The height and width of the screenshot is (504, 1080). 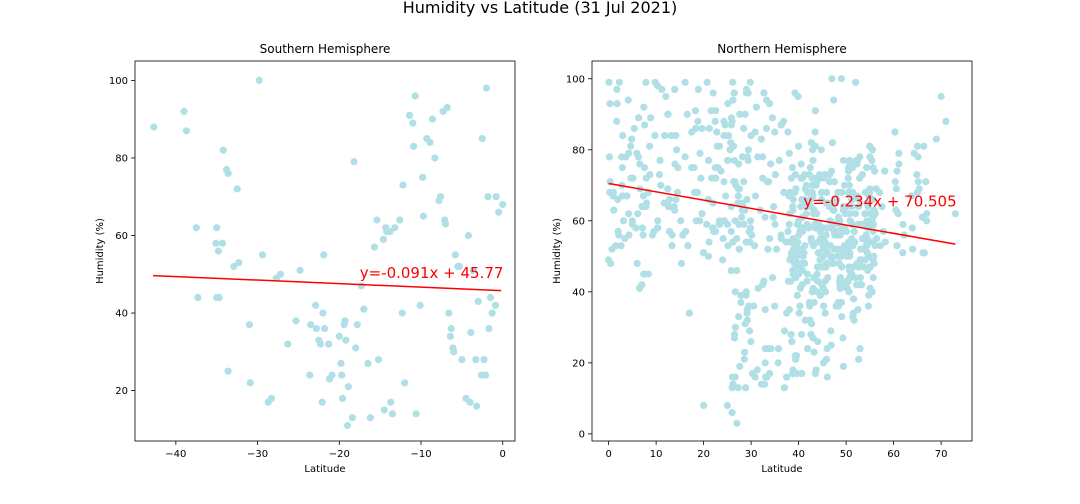 What do you see at coordinates (608, 454) in the screenshot?
I see `x-tick-label: 0` at bounding box center [608, 454].